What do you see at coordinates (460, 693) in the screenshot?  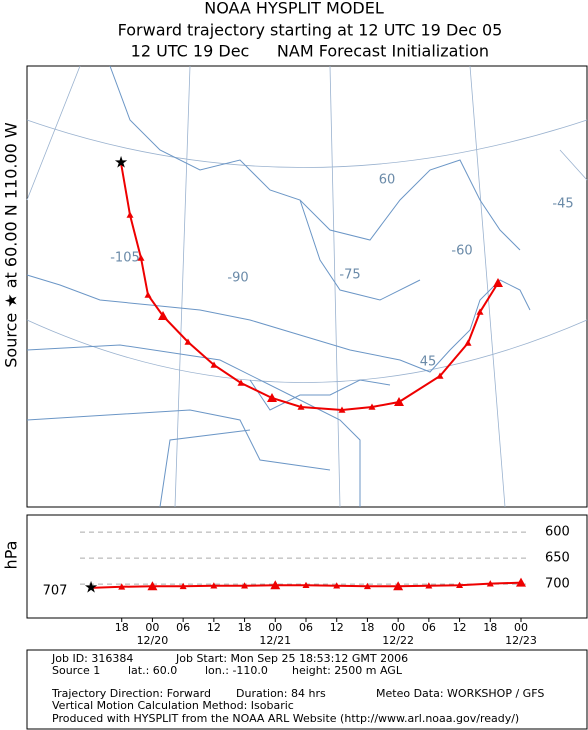 I see `footer-text: Meteo Data: WORKSHOP / GFS` at bounding box center [460, 693].